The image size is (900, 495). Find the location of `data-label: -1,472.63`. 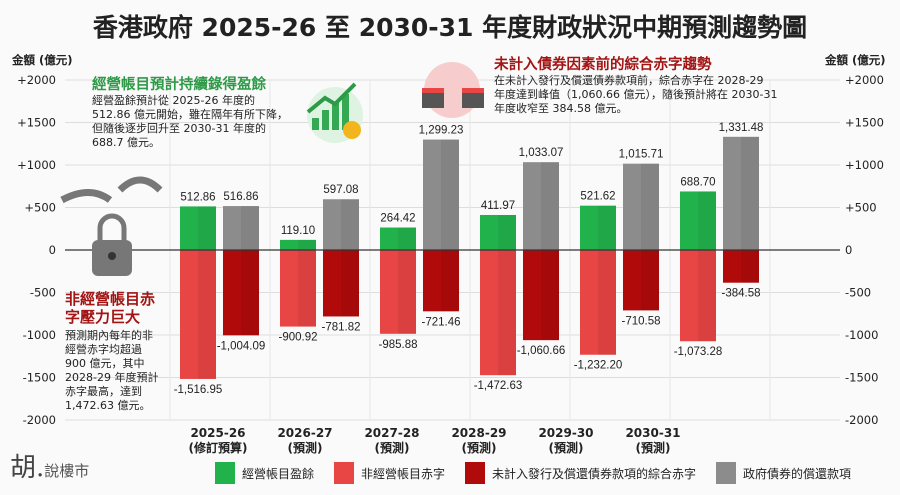

data-label: -1,472.63 is located at coordinates (498, 386).